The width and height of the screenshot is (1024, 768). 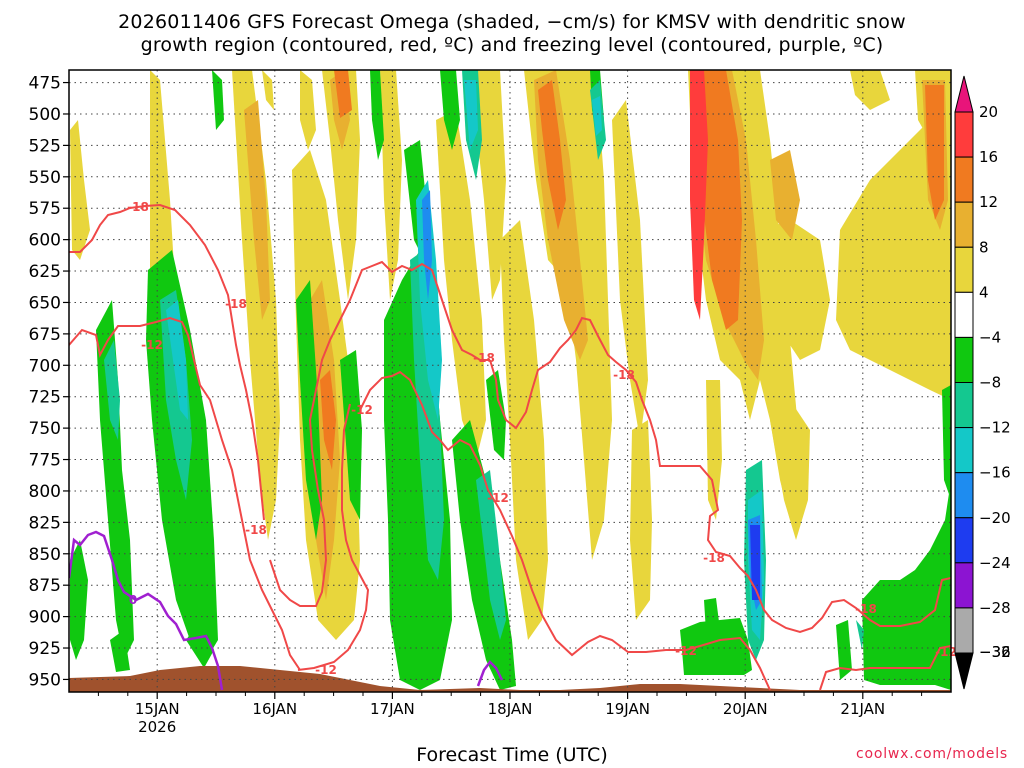 What do you see at coordinates (45, 303) in the screenshot?
I see `y-tick-label: 650` at bounding box center [45, 303].